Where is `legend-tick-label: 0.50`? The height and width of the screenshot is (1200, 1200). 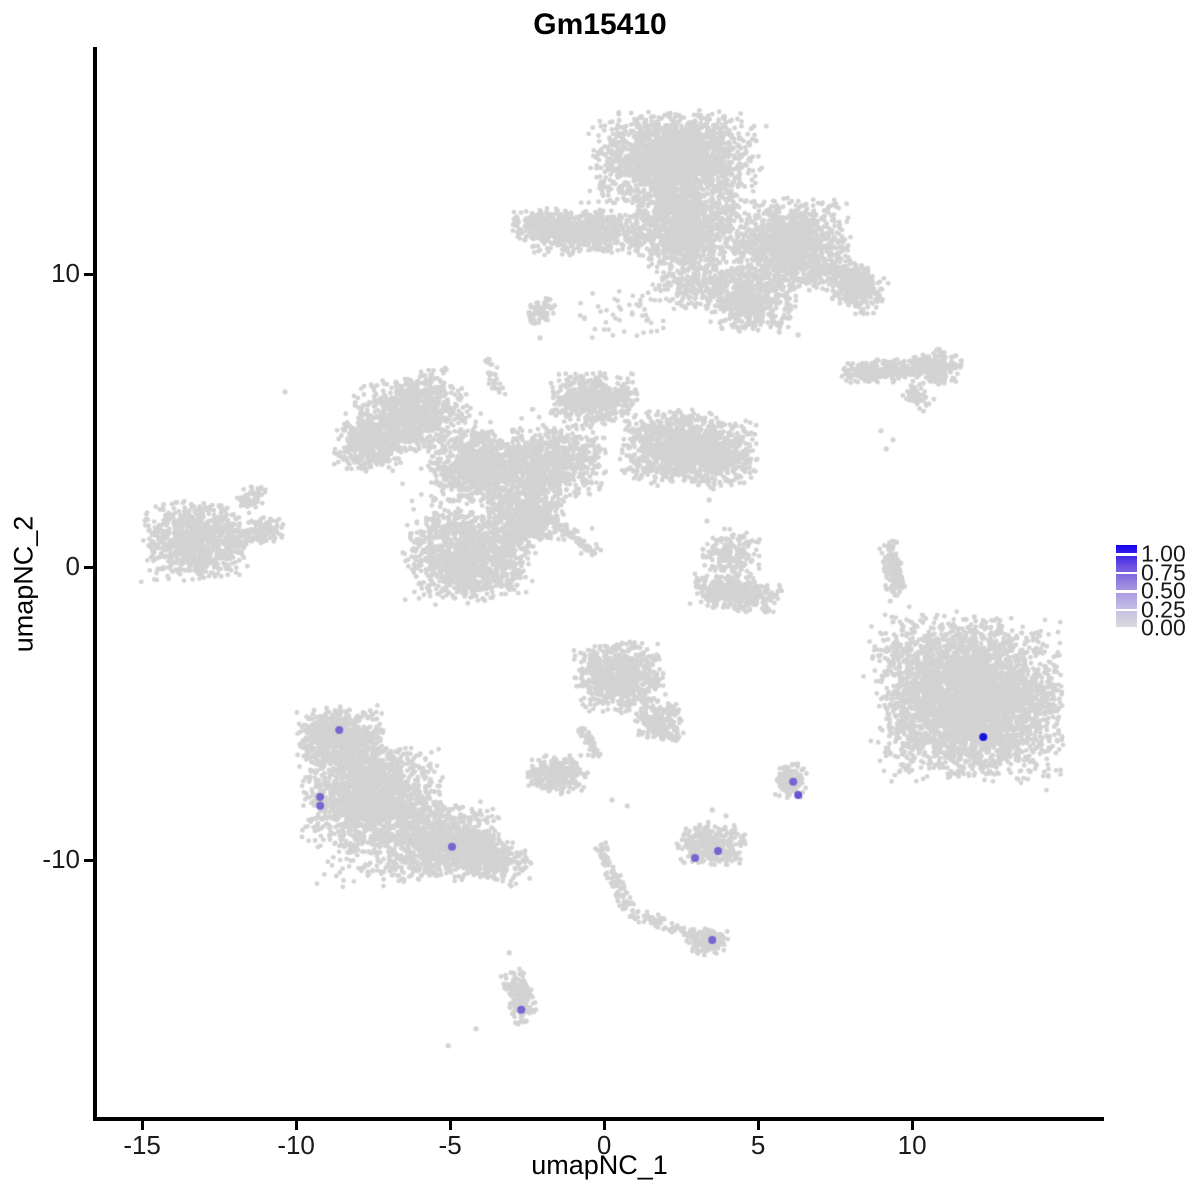 legend-tick-label: 0.50 is located at coordinates (1163, 590).